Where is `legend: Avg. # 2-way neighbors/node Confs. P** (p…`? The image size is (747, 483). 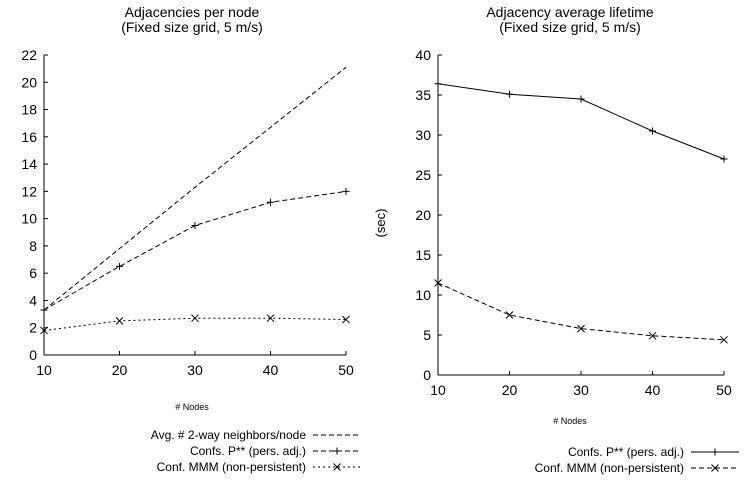
legend: Avg. # 2-way neighbors/node Confs. P** (p… is located at coordinates (256, 451).